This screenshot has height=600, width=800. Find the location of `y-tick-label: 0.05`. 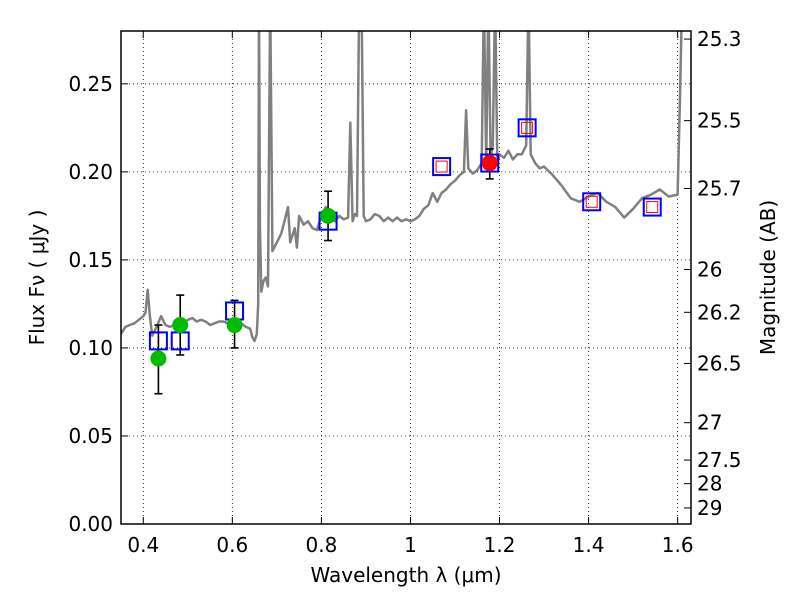

y-tick-label: 0.05 is located at coordinates (90, 436).